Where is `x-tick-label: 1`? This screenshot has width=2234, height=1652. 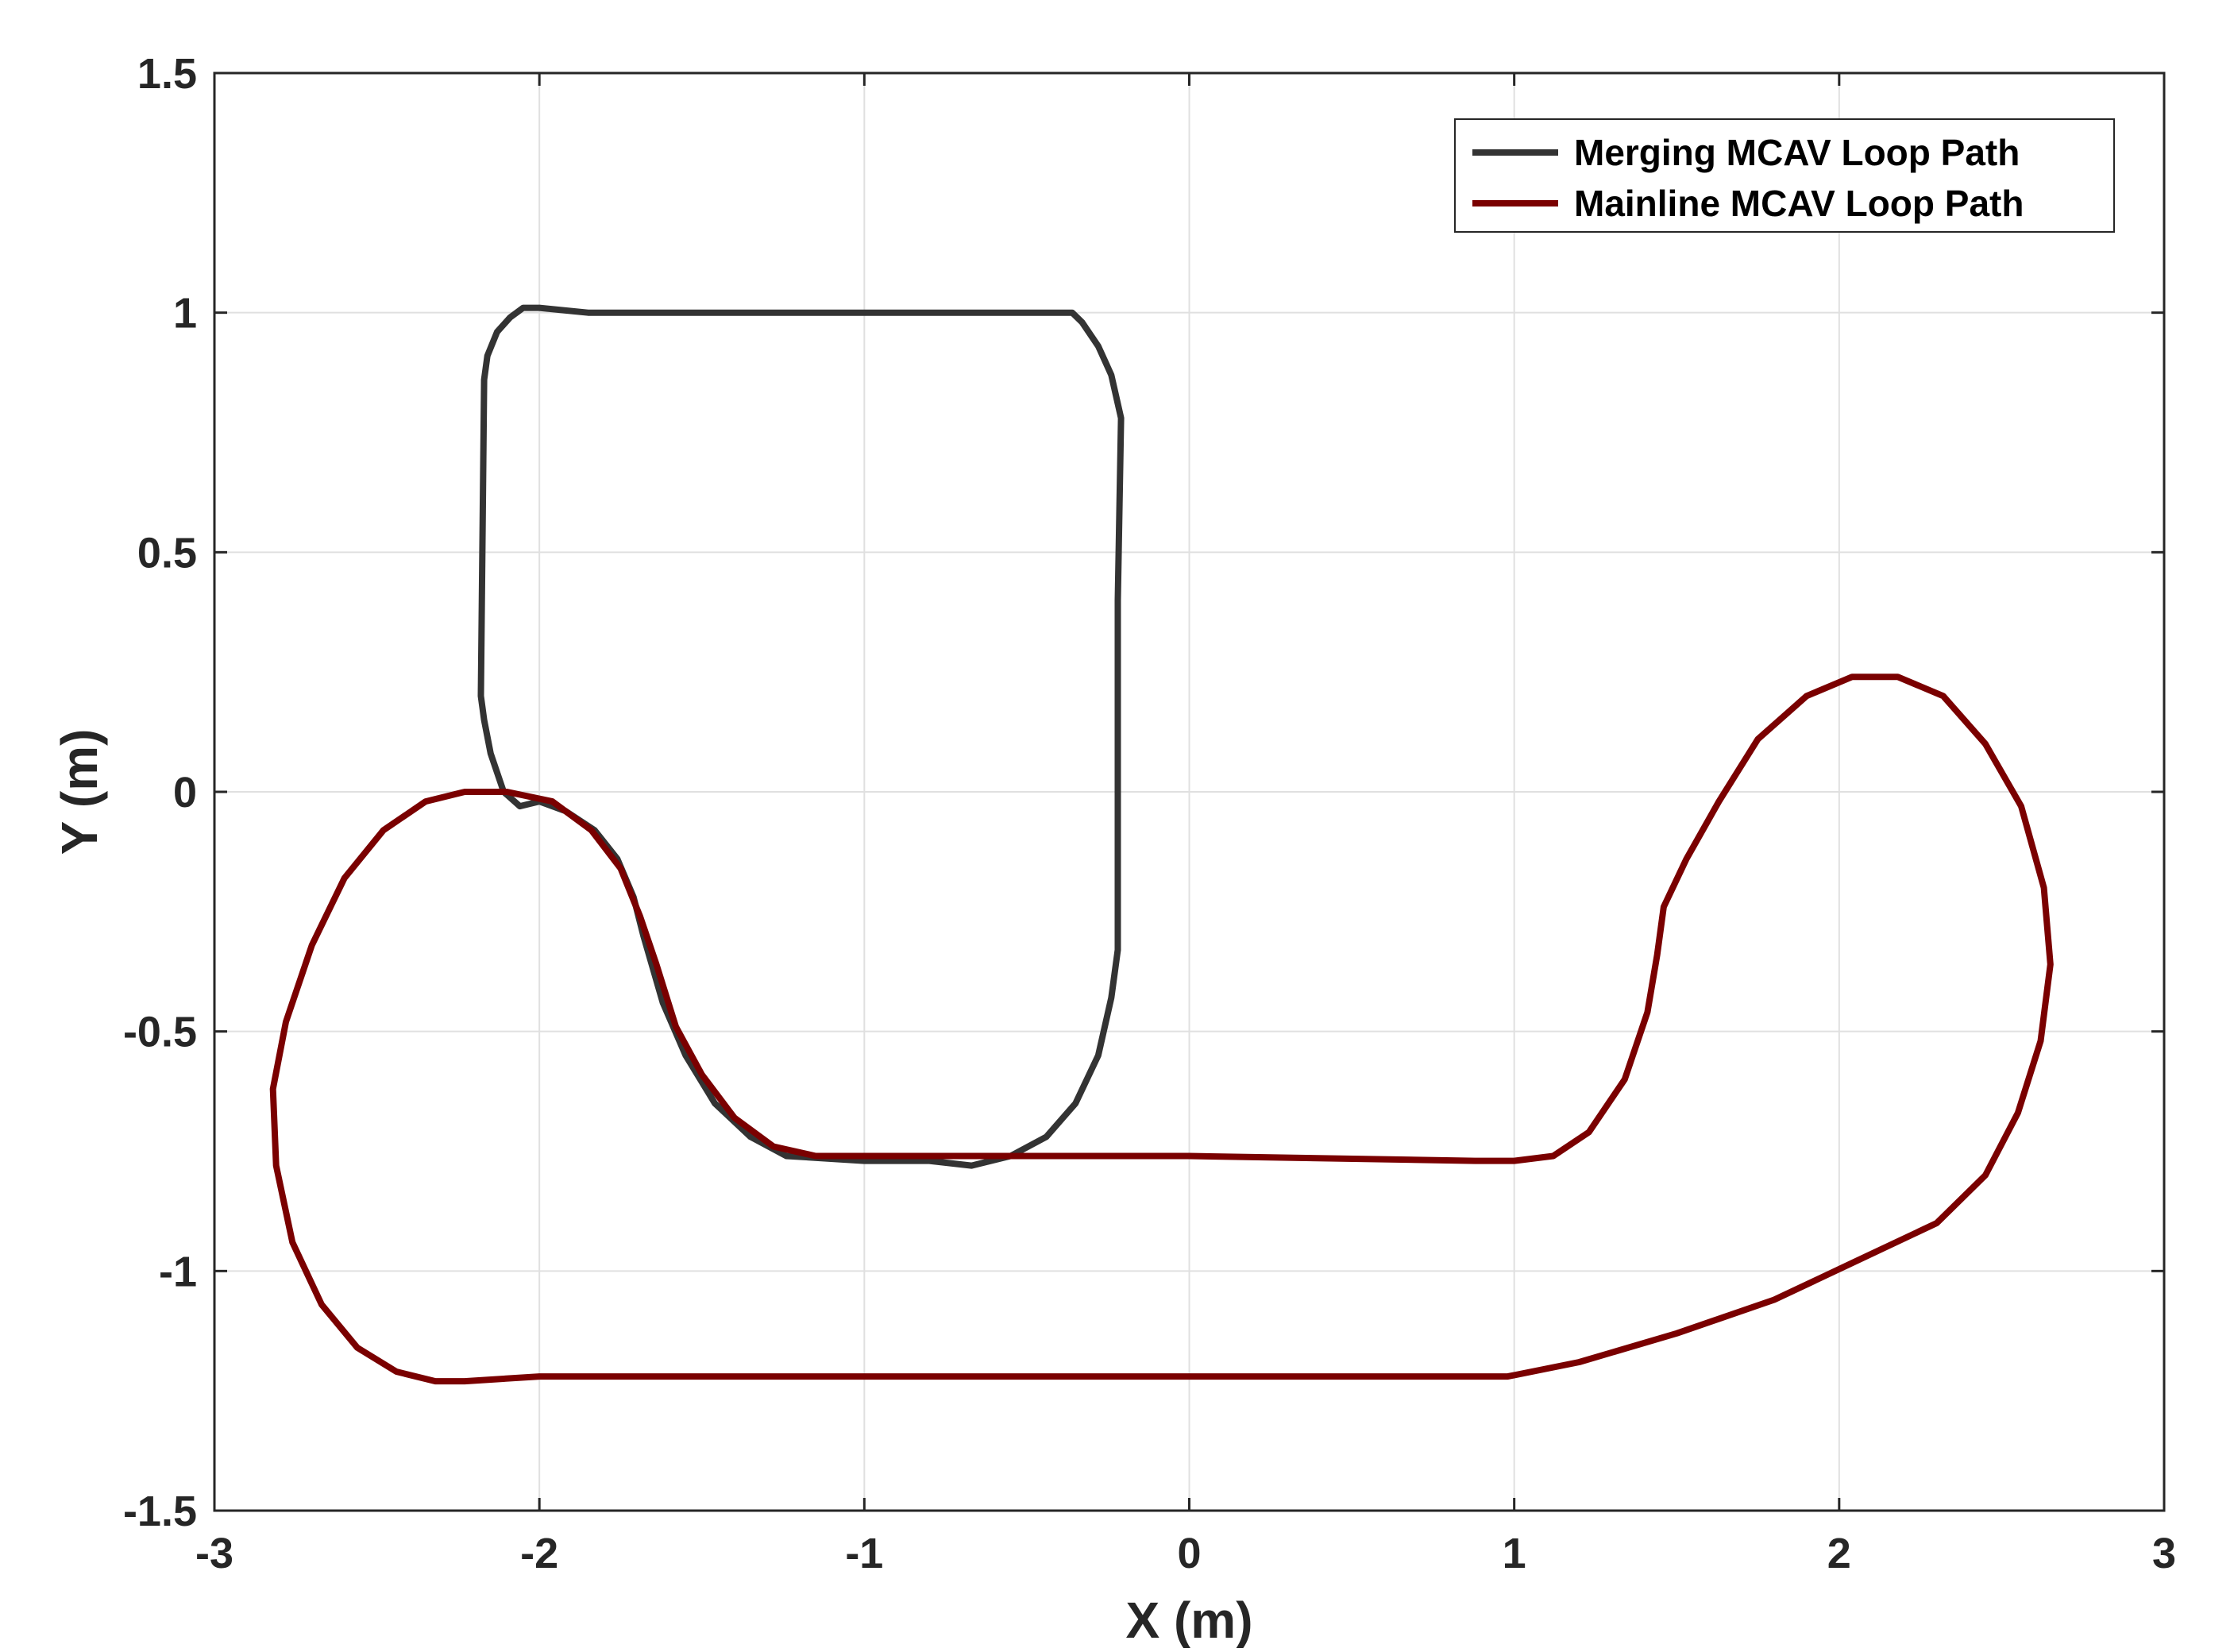 x-tick-label: 1 is located at coordinates (1515, 1553).